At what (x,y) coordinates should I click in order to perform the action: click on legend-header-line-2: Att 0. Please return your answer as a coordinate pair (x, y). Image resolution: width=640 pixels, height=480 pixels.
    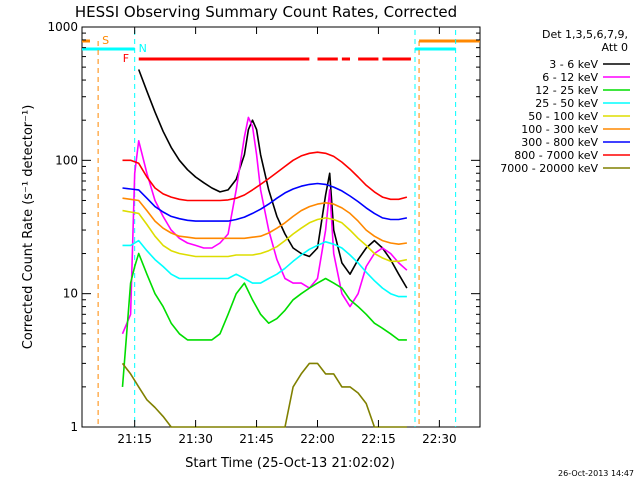
    Looking at the image, I should click on (615, 47).